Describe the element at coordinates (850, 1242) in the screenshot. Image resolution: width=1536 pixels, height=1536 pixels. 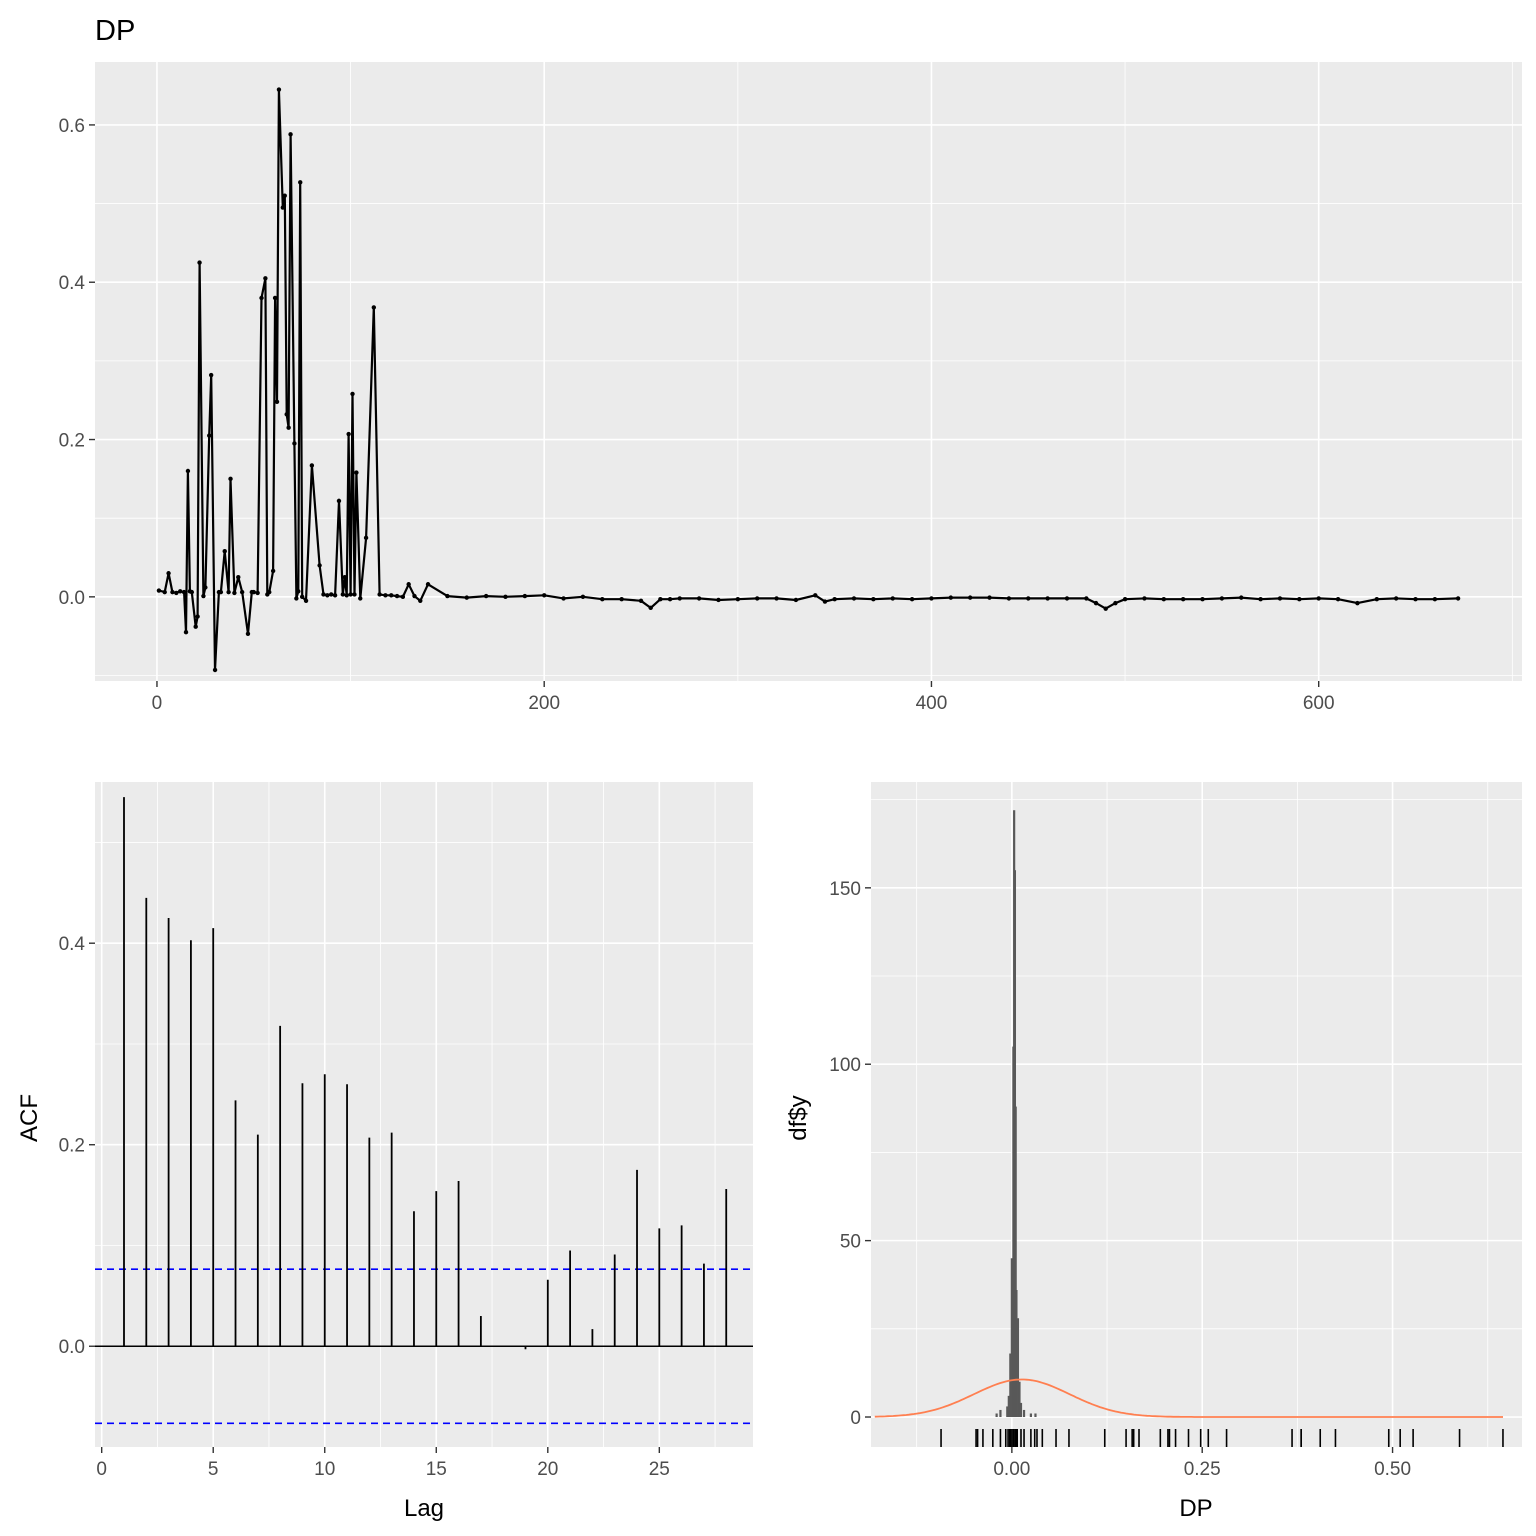
I see `hist-y-tick-label: 50` at that location.